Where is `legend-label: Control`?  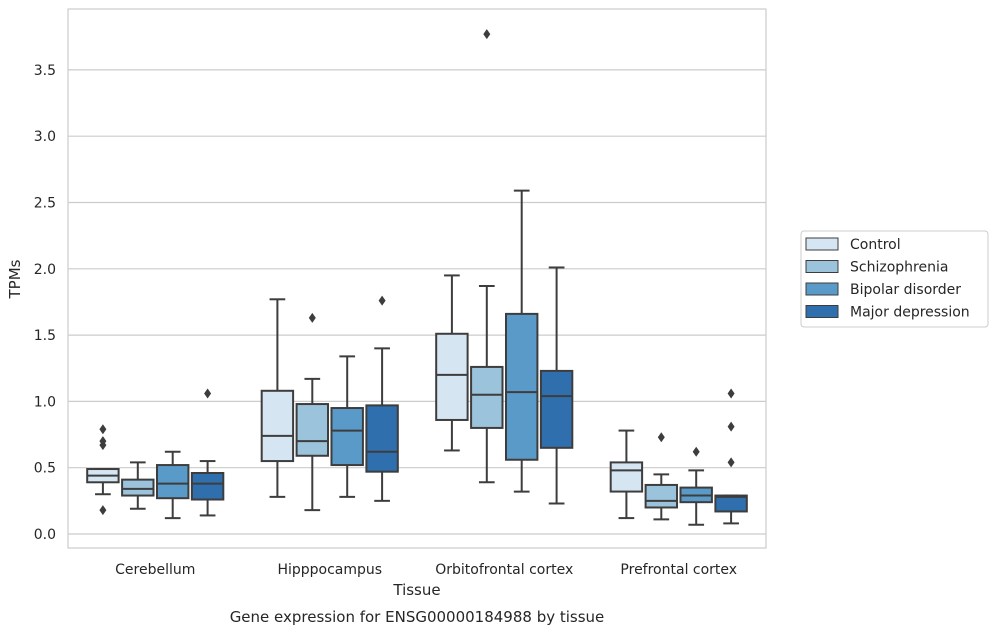 legend-label: Control is located at coordinates (875, 245).